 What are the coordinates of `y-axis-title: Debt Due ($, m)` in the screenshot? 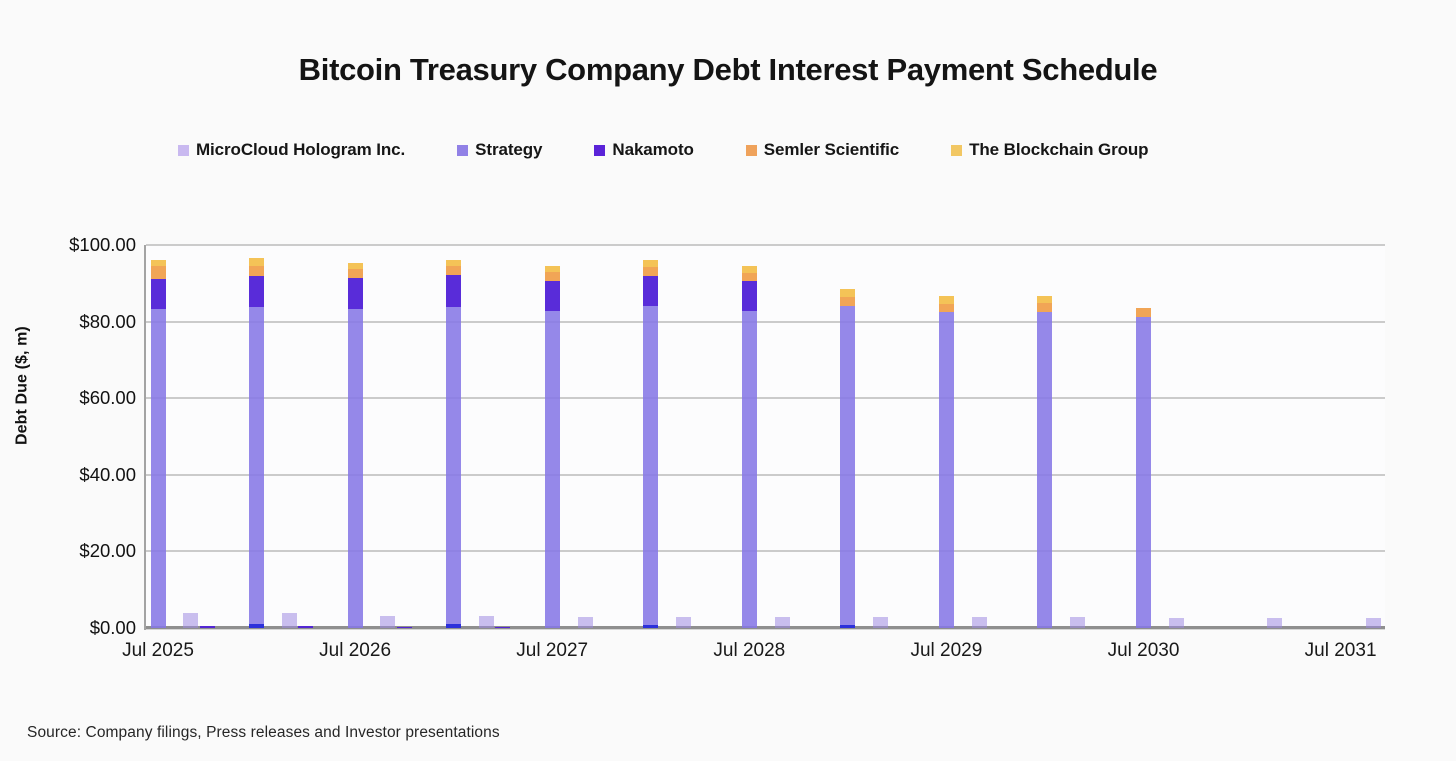 It's located at (22, 385).